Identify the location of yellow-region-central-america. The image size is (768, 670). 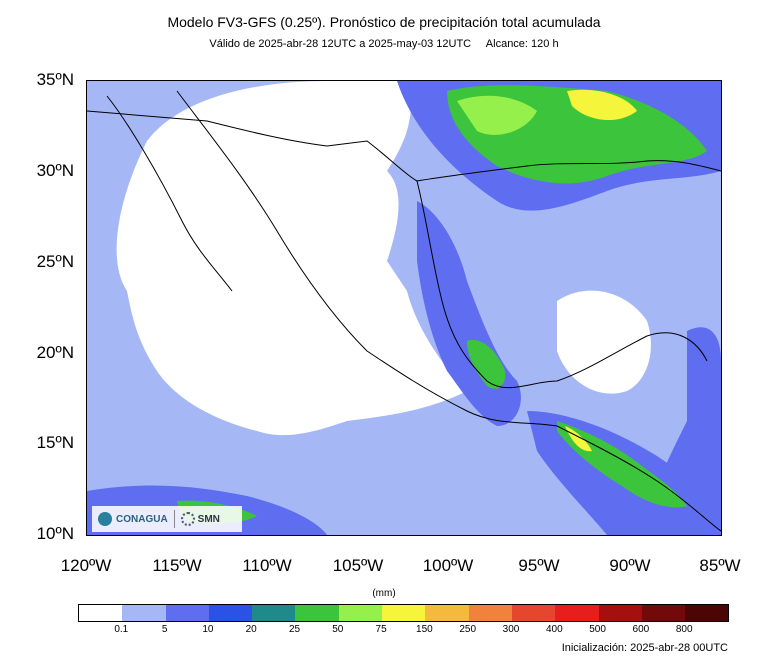
(578, 439).